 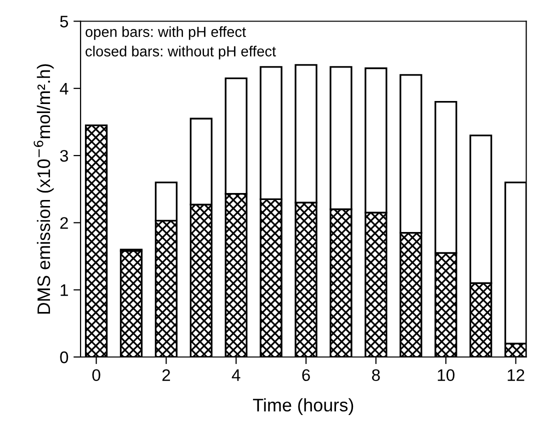 What do you see at coordinates (64, 88) in the screenshot?
I see `y-tick-label: 4` at bounding box center [64, 88].